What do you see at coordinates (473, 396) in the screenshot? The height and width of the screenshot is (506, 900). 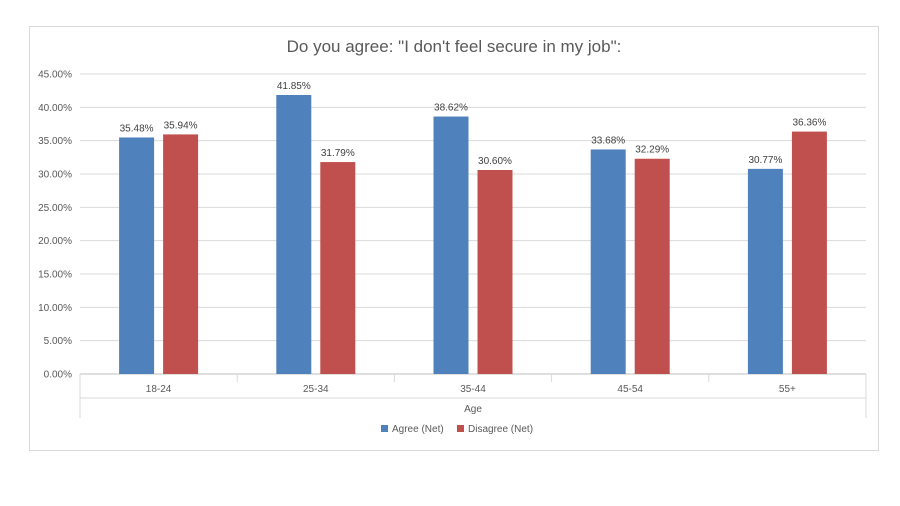 I see `x-axis: 18-24 25-34 35-44 45-54 55+` at bounding box center [473, 396].